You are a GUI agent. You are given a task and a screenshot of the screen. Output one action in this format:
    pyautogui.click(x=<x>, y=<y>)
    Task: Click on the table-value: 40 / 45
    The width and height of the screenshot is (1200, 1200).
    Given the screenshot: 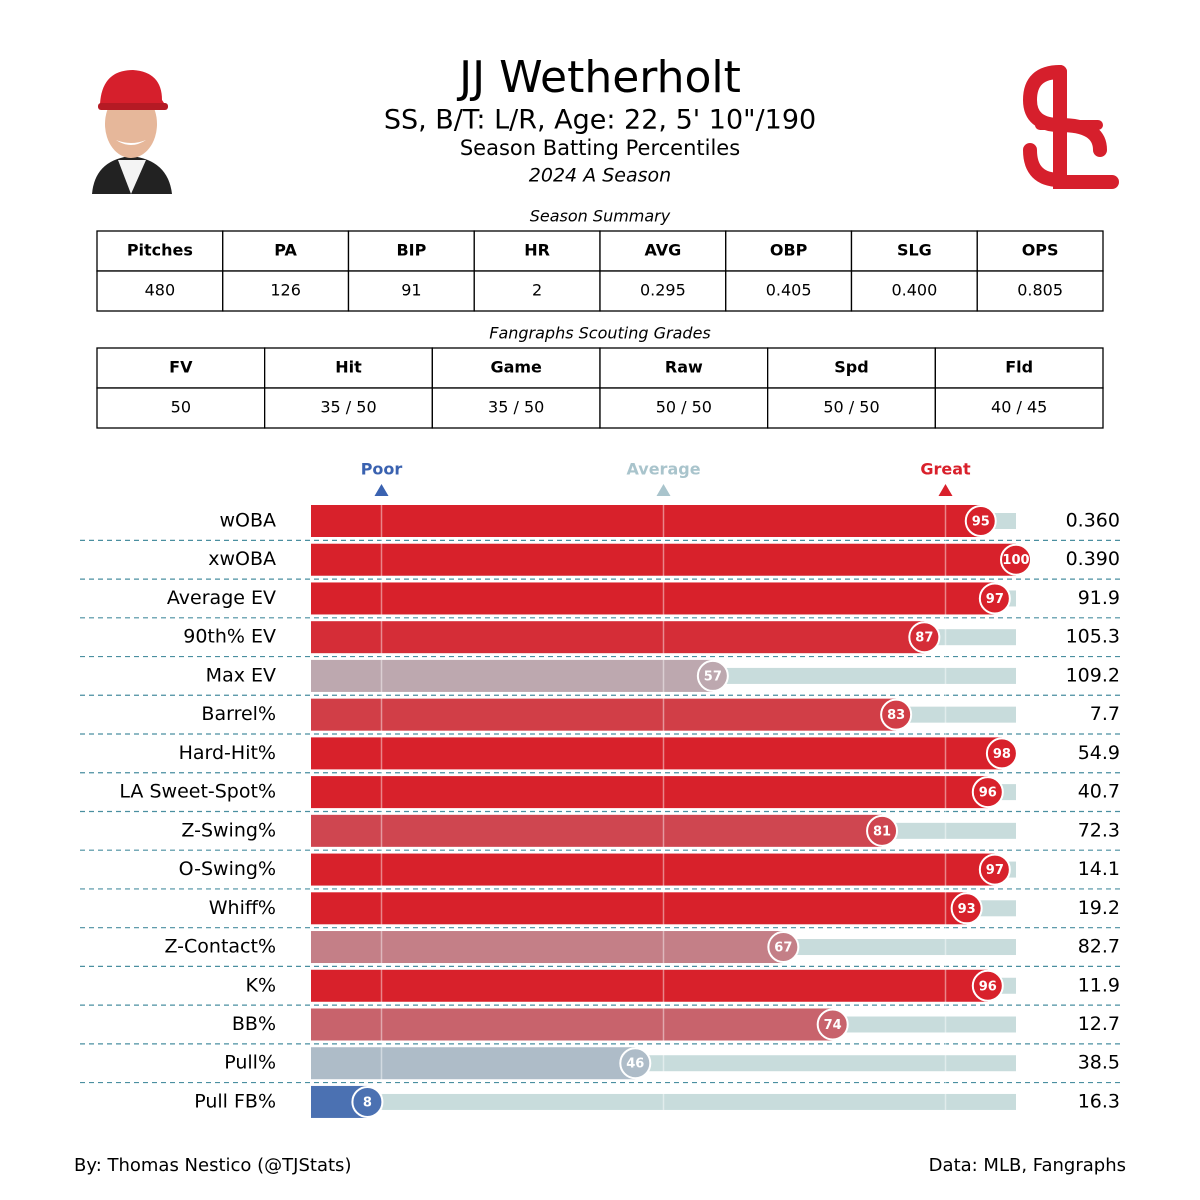 What is the action you would take?
    pyautogui.click(x=1019, y=407)
    